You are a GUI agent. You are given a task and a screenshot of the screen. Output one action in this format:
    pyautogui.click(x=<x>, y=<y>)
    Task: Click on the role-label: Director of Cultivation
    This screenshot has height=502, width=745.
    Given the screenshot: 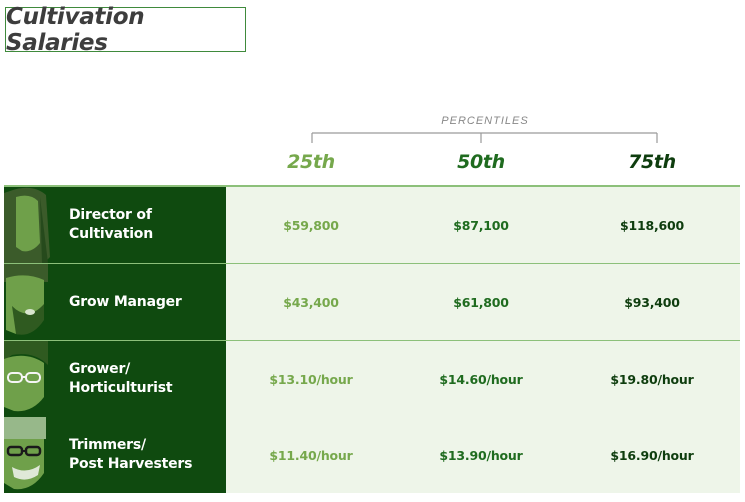 What is the action you would take?
    pyautogui.click(x=111, y=224)
    